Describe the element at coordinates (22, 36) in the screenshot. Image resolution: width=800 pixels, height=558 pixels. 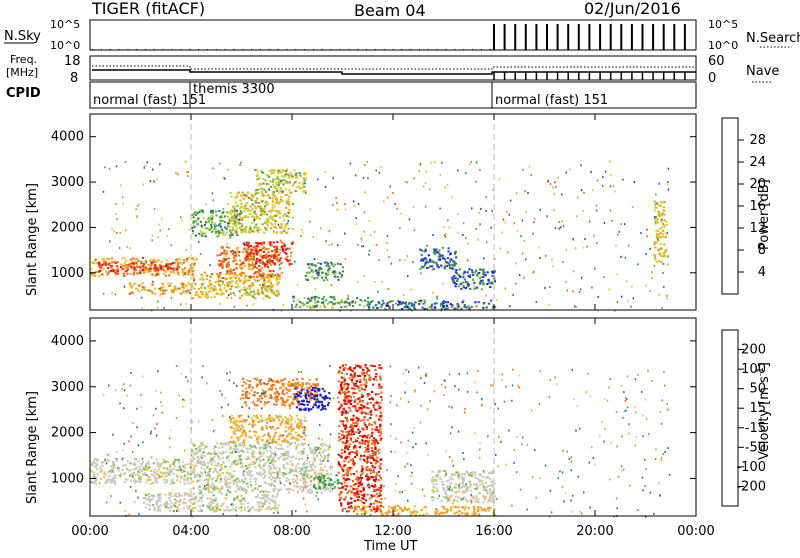
I see `nsky-label: N.Sky` at that location.